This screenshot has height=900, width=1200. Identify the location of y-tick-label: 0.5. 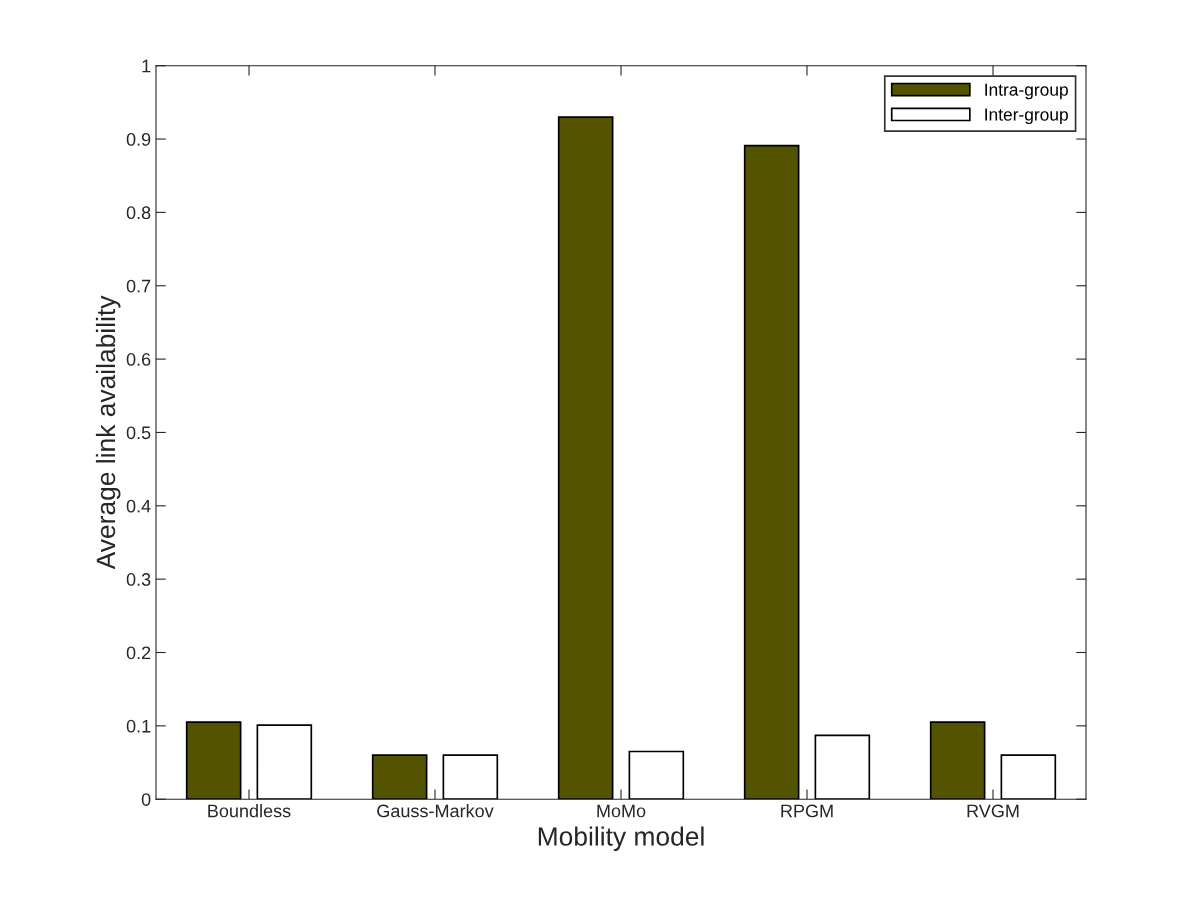
(138, 433).